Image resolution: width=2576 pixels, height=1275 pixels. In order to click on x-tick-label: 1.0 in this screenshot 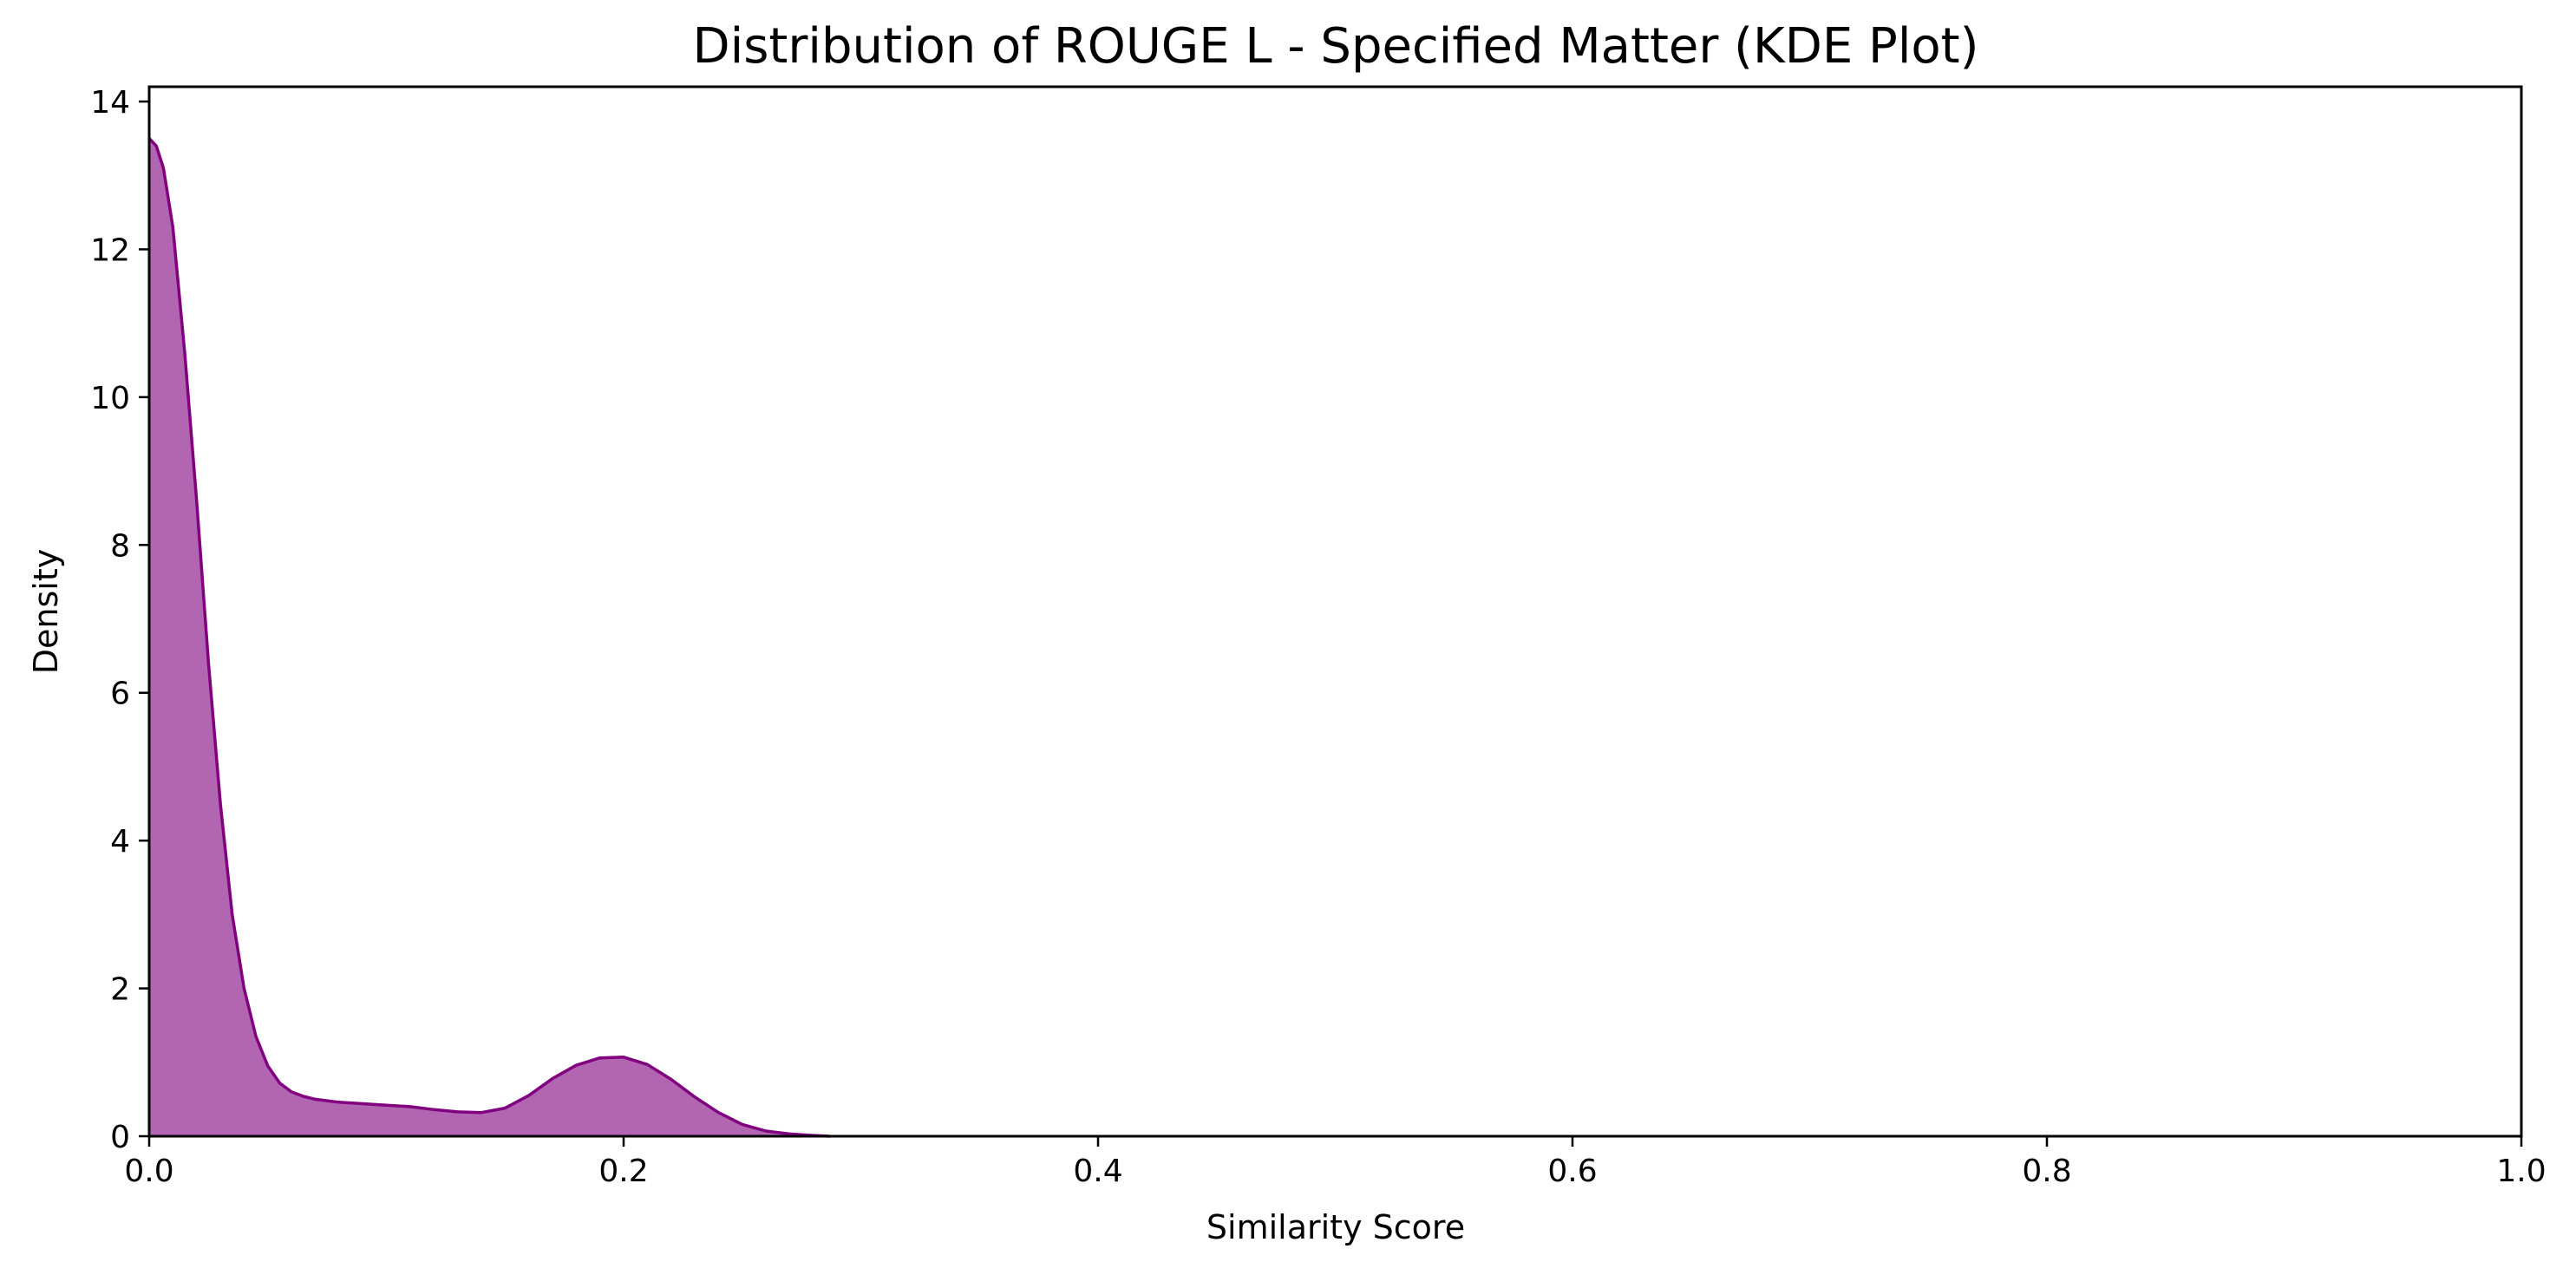, I will do `click(2521, 1171)`.